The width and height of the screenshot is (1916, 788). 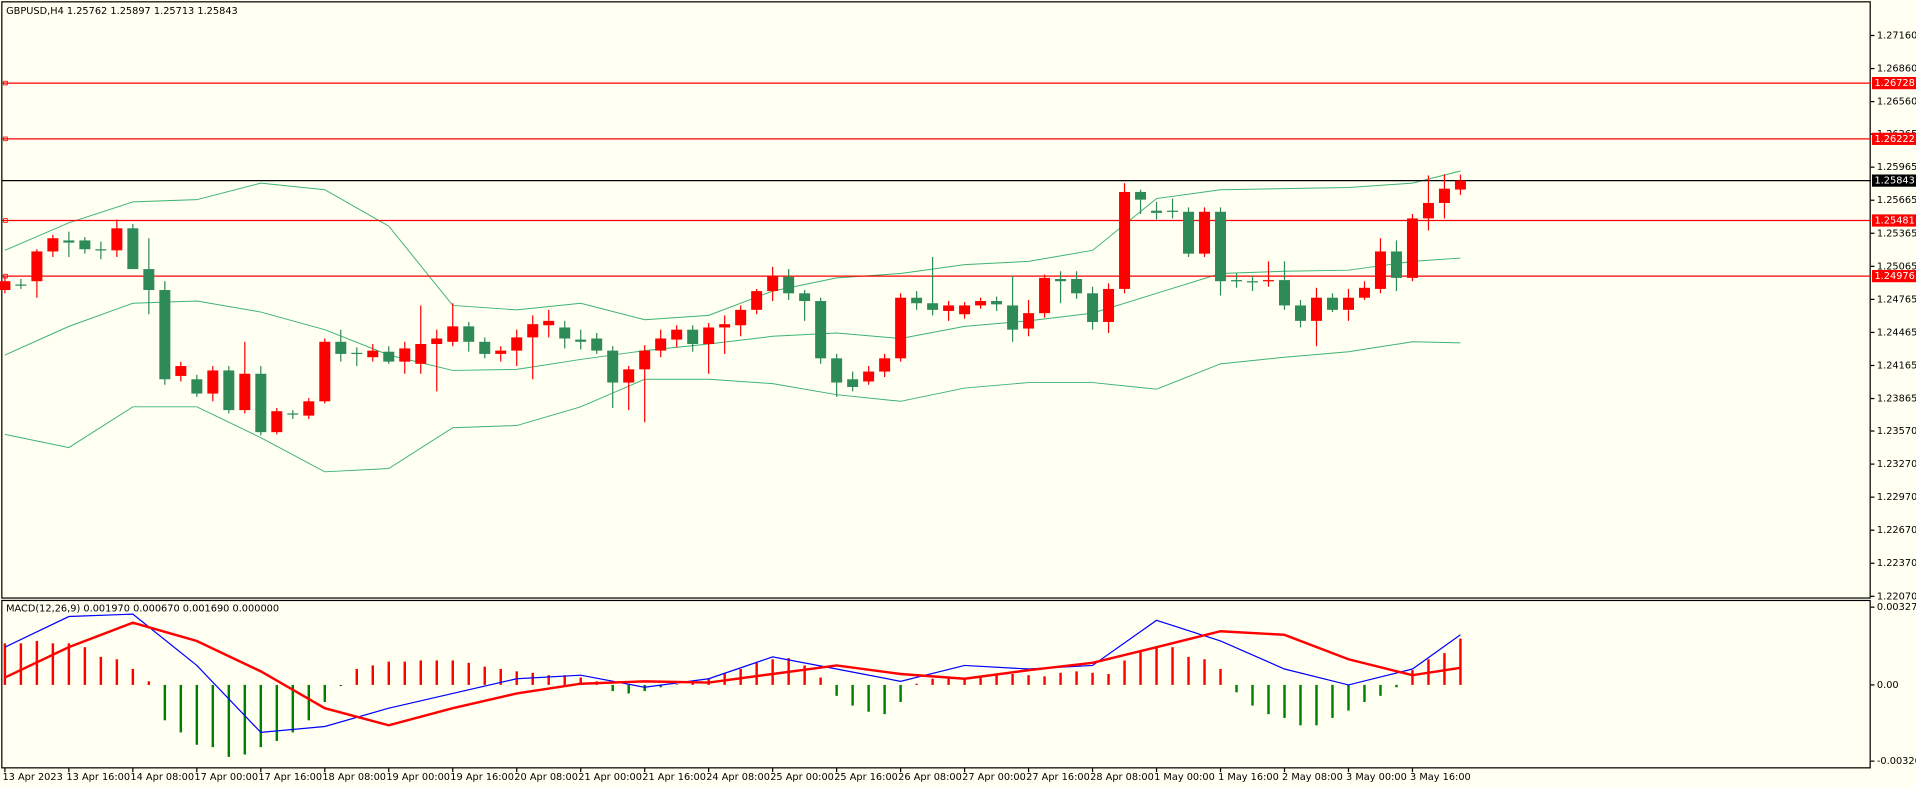 What do you see at coordinates (98, 777) in the screenshot?
I see `x-tick-label: 13 Apr 16:00` at bounding box center [98, 777].